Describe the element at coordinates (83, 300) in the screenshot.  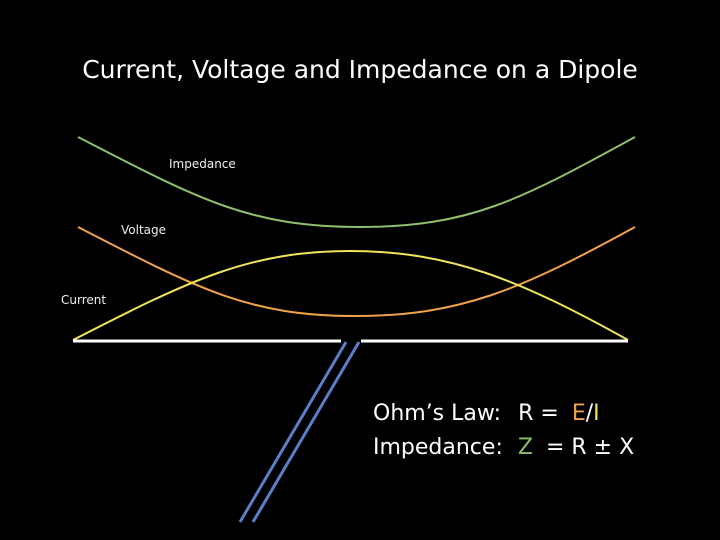
I see `curve-label: Current` at that location.